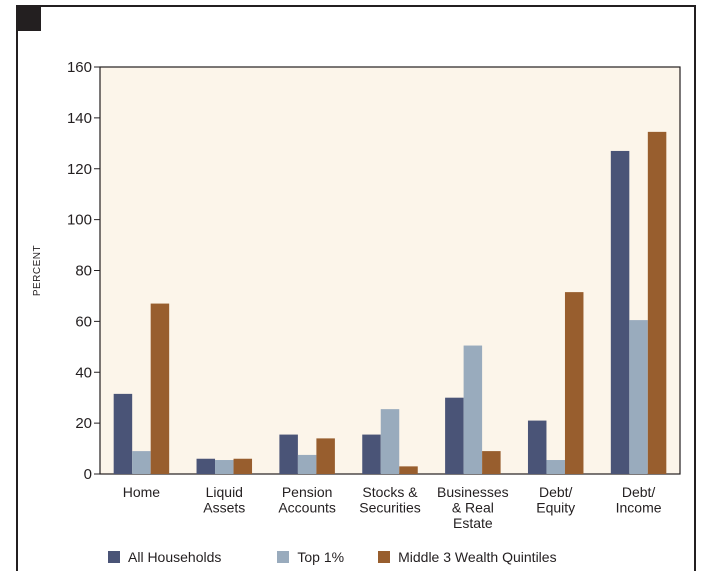 This screenshot has width=704, height=571. I want to click on x-tick-label-line: Stocks &, so click(390, 492).